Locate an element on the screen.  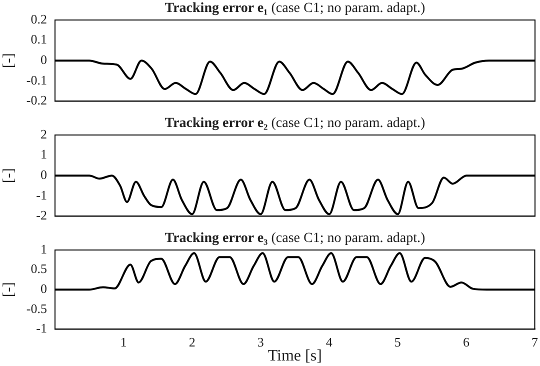
y-tick-label: -2 is located at coordinates (41, 215).